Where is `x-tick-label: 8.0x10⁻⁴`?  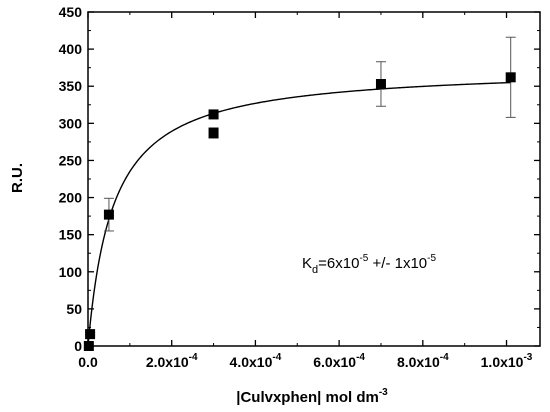
x-tick-label: 8.0x10⁻⁴ is located at coordinates (423, 361).